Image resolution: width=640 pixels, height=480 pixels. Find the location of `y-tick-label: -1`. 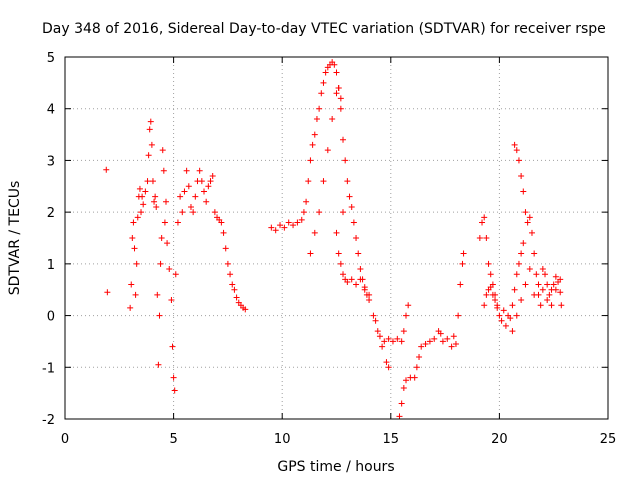

y-tick-label: -1 is located at coordinates (48, 368).